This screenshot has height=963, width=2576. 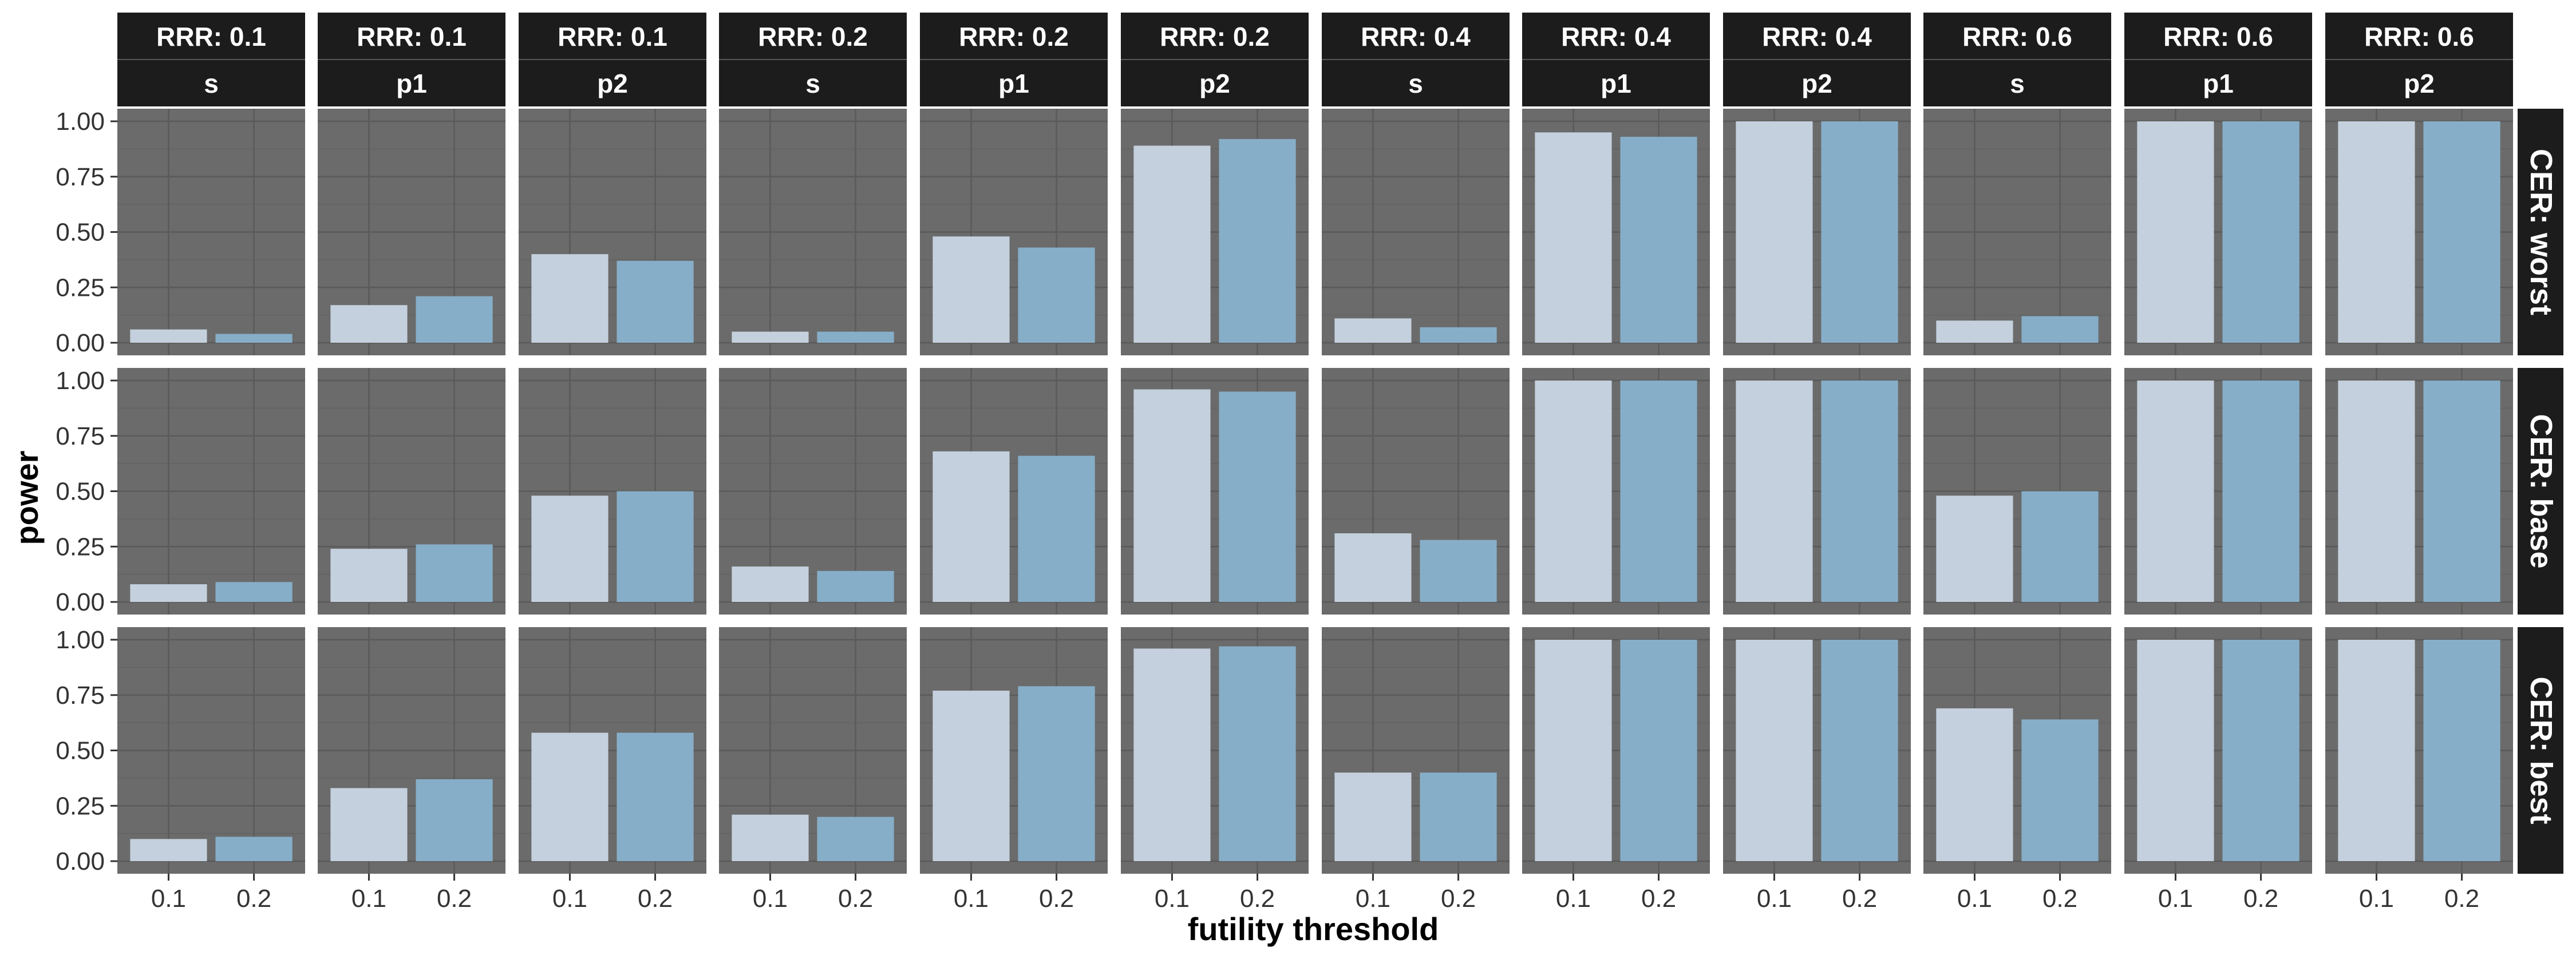 What do you see at coordinates (1313, 929) in the screenshot?
I see `x-axis-title: futility threshold` at bounding box center [1313, 929].